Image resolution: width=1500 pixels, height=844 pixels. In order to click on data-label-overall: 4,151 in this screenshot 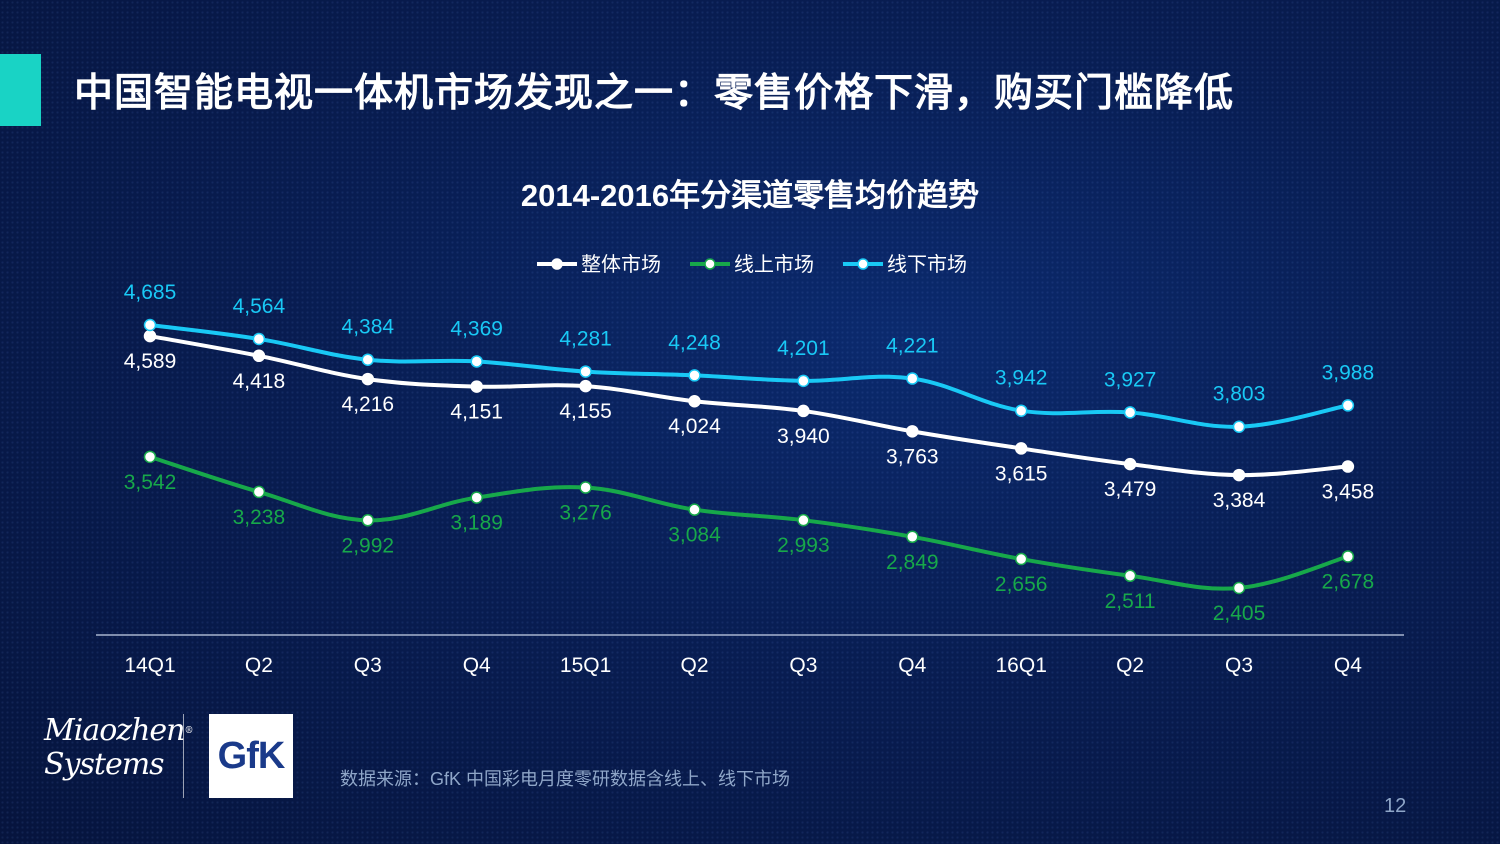, I will do `click(476, 412)`.